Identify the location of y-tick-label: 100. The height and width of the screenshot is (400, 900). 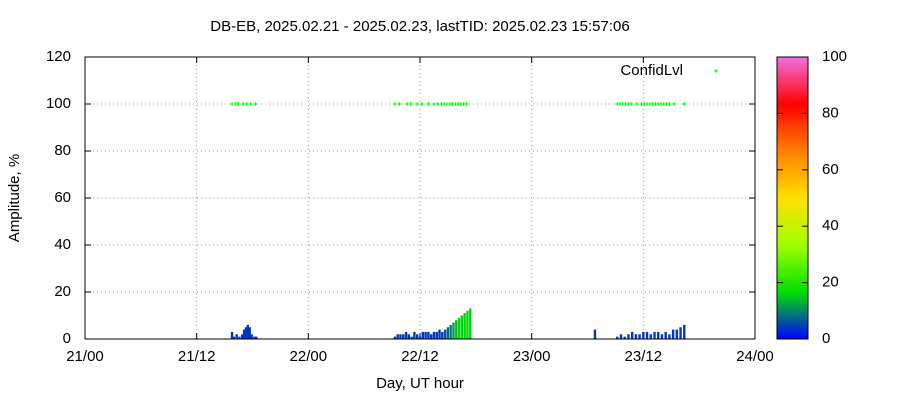
(58, 103).